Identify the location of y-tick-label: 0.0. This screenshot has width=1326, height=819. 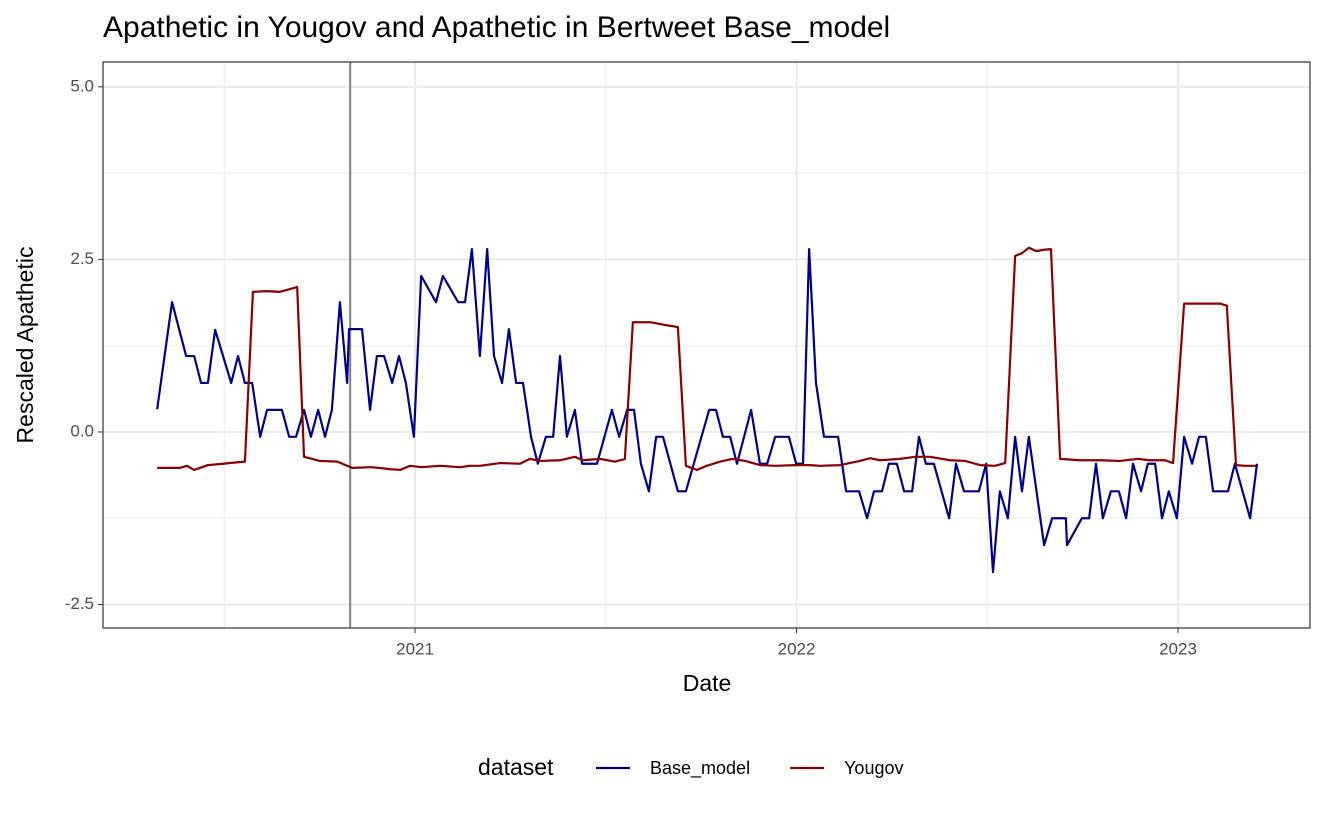
(82, 430).